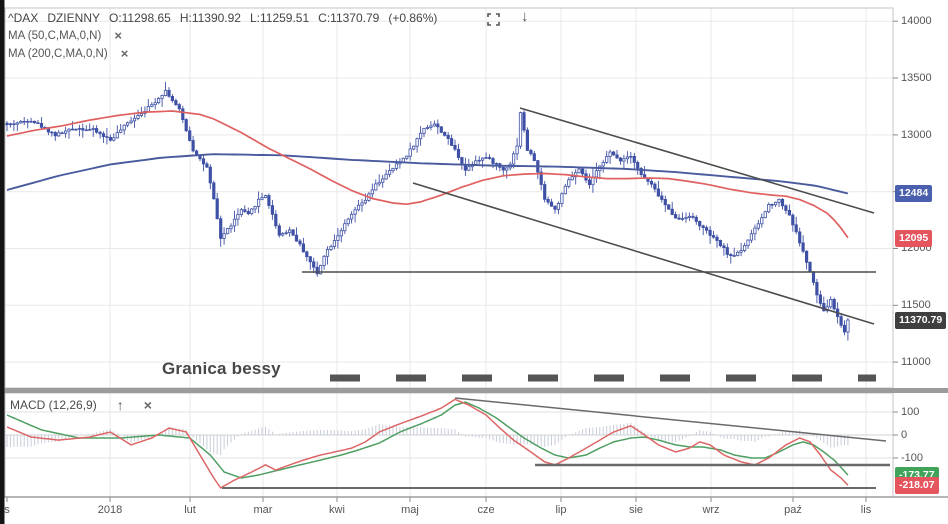 The height and width of the screenshot is (524, 948). I want to click on high-value: H:11390.92, so click(210, 18).